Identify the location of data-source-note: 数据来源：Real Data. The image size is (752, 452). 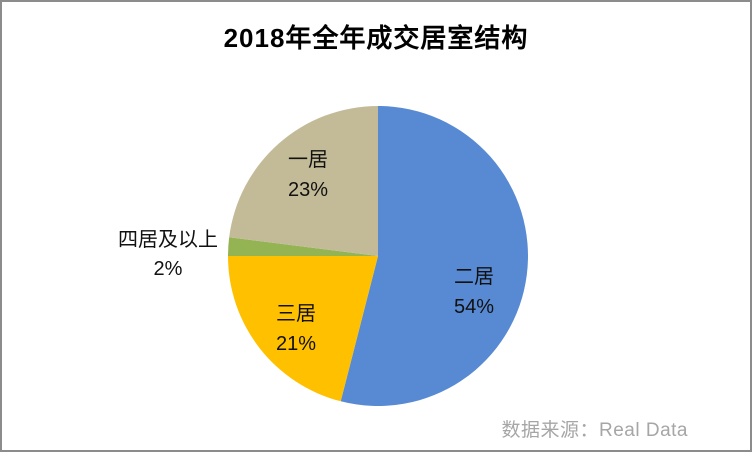
(594, 430).